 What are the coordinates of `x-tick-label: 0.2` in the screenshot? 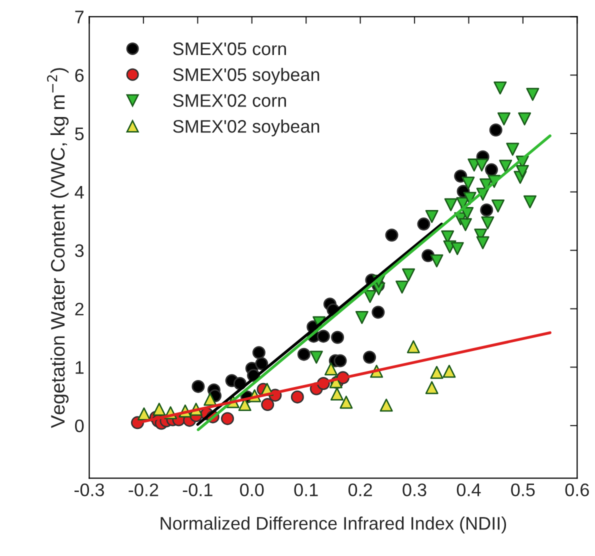 It's located at (360, 490).